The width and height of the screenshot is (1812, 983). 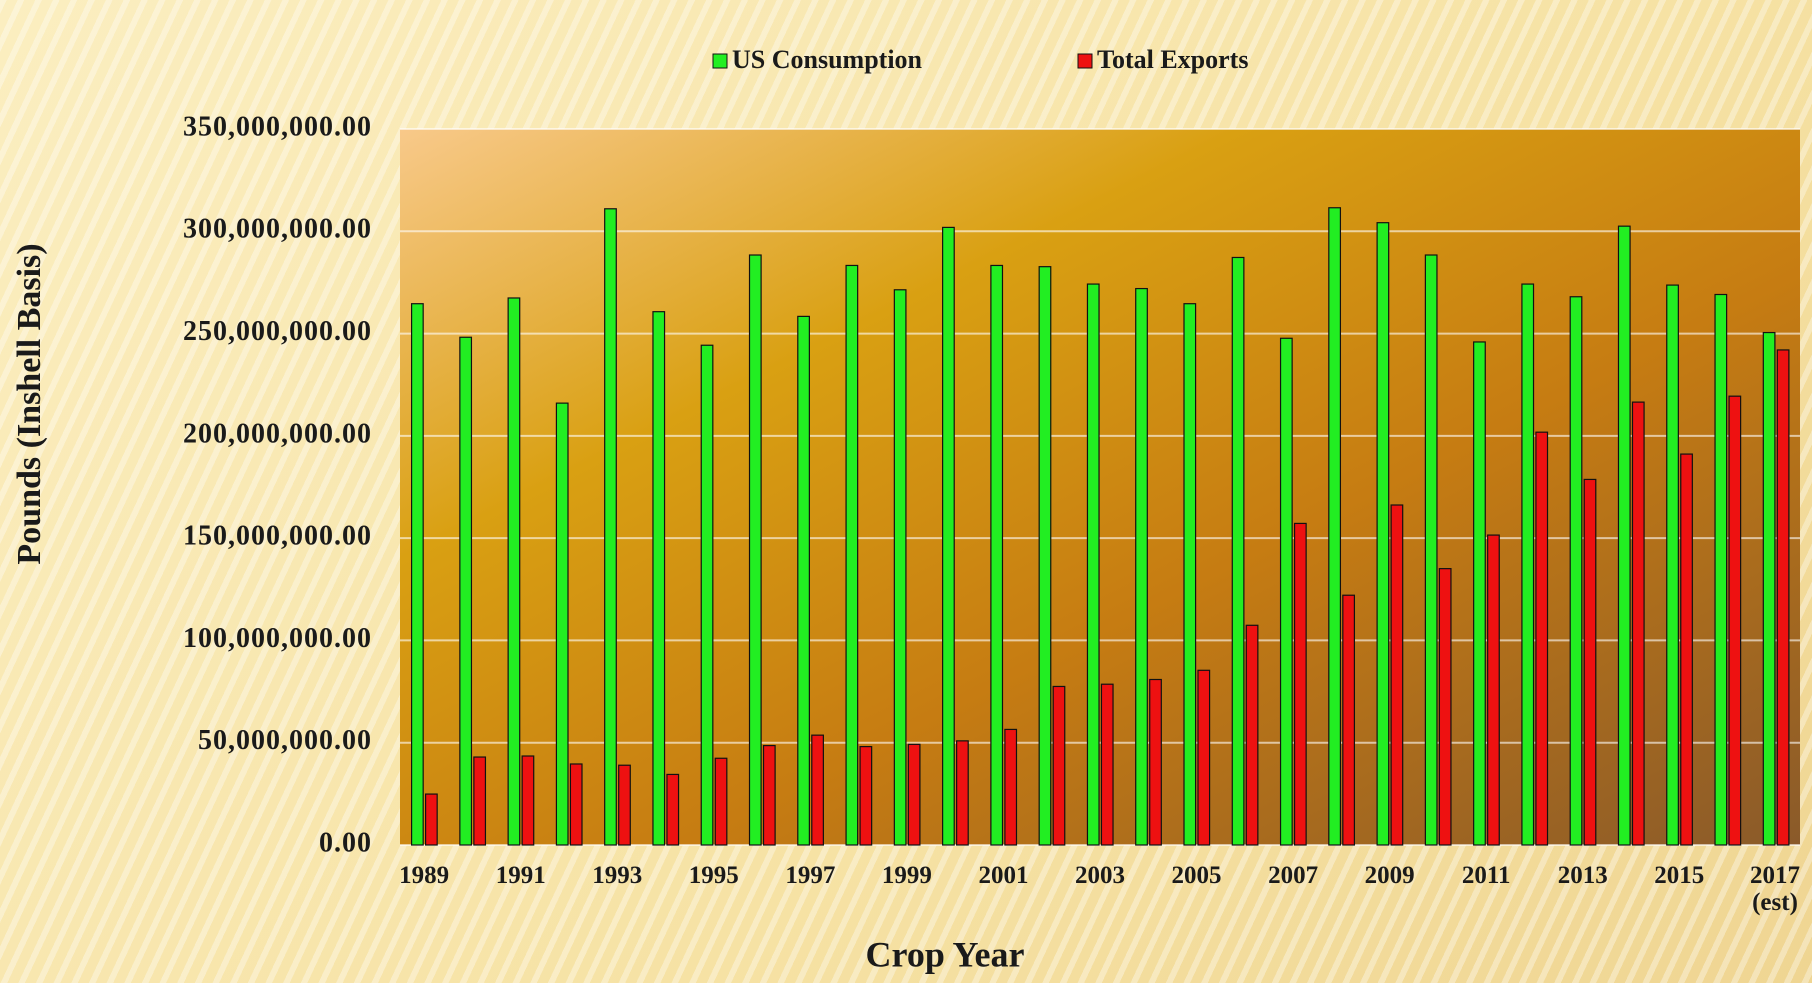 What do you see at coordinates (345, 842) in the screenshot?
I see `y-tick-label: 0.00` at bounding box center [345, 842].